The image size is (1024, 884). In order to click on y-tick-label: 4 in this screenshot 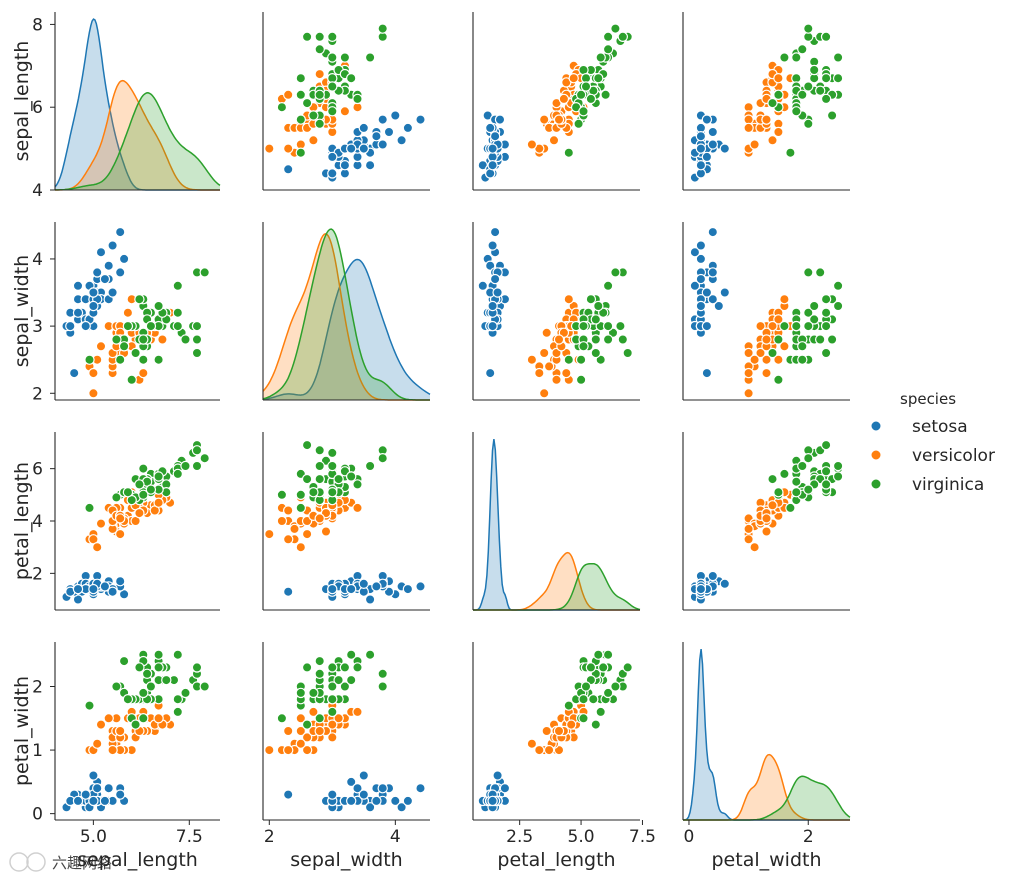, I will do `click(37, 522)`.